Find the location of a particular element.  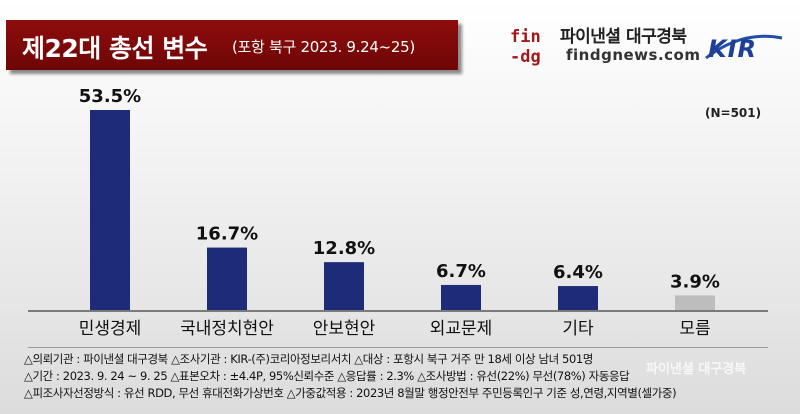

kir-logo: KIR is located at coordinates (744, 48).